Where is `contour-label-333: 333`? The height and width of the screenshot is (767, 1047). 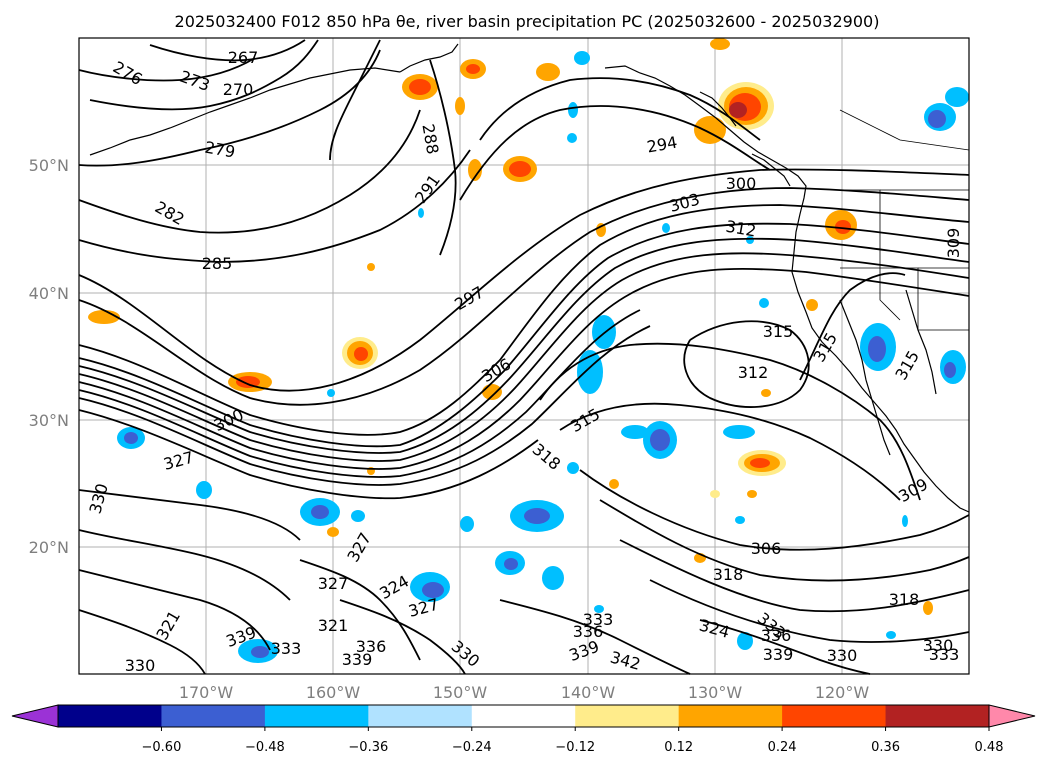
contour-label-333: 333 is located at coordinates (944, 654).